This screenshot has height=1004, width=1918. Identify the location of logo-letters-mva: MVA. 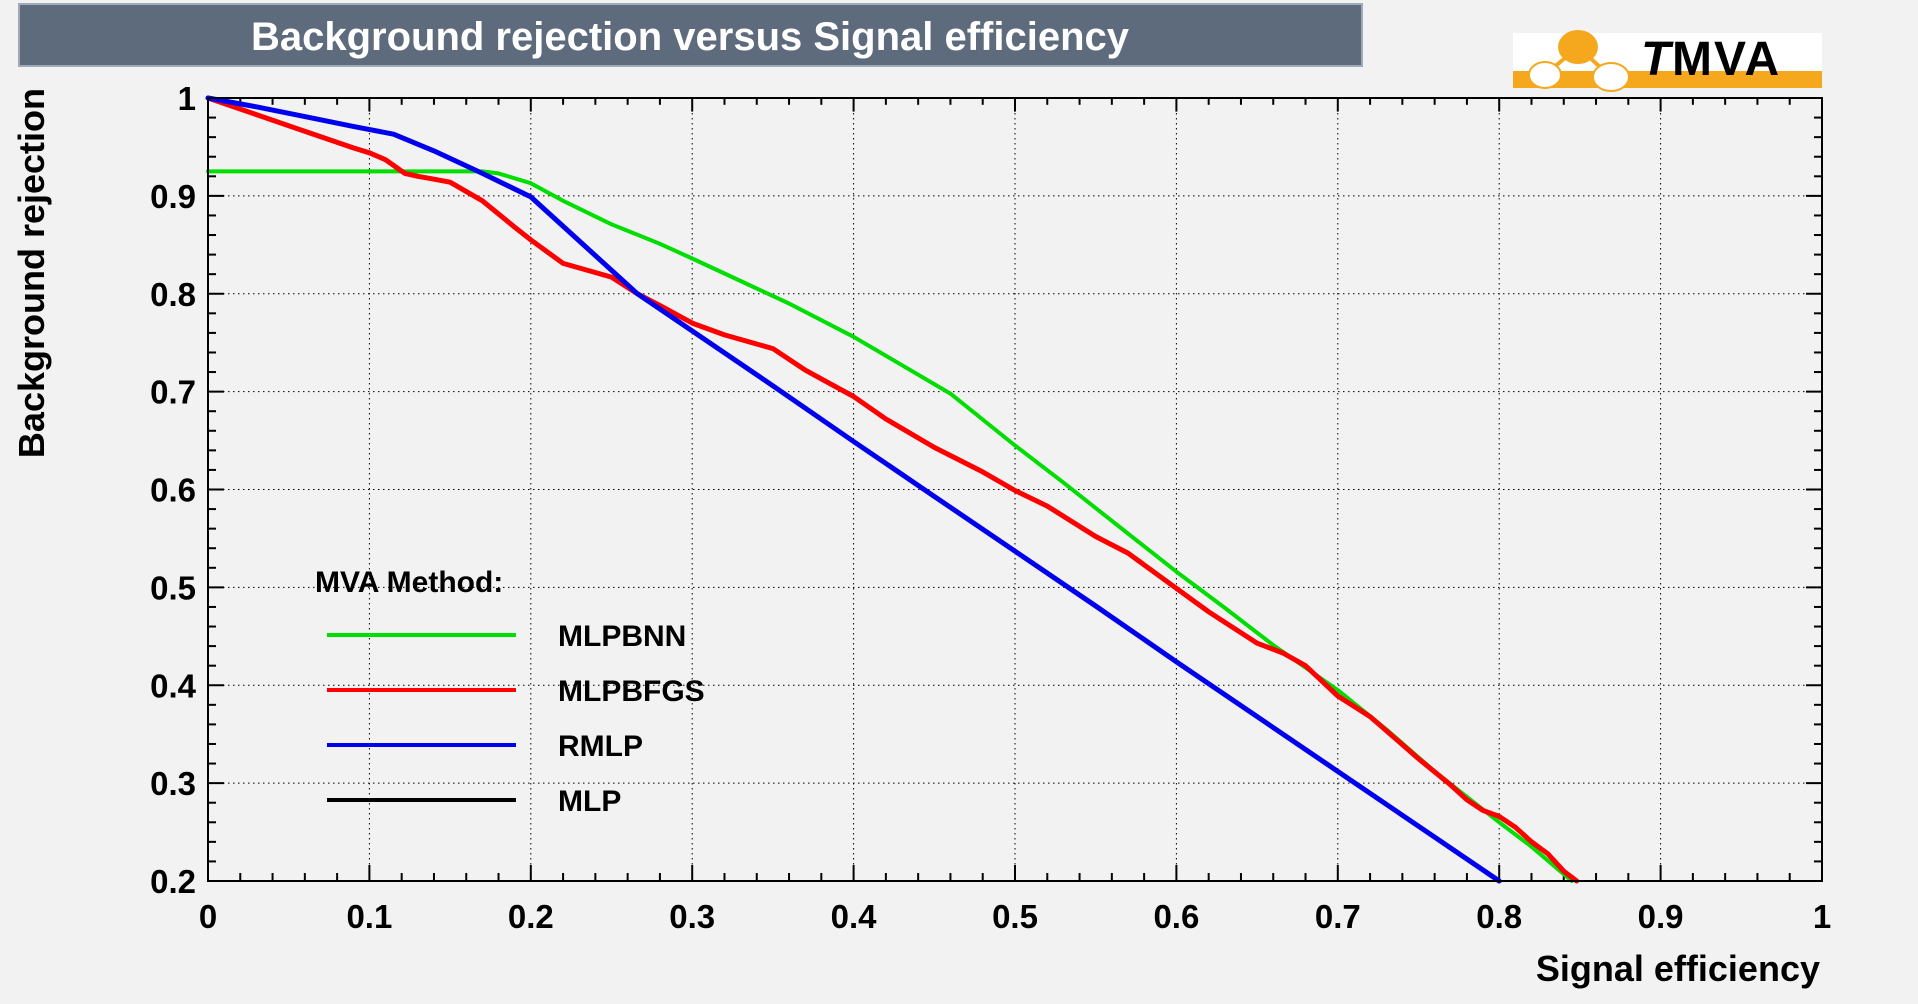
(1726, 59).